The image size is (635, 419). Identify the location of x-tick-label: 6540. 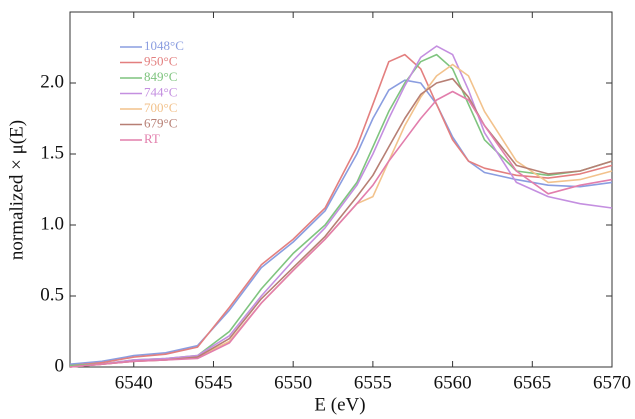
(134, 382).